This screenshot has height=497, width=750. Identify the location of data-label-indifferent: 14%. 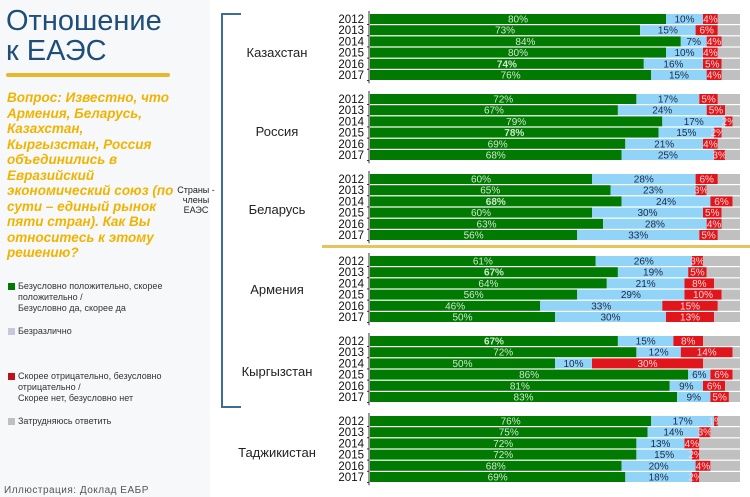
(673, 433).